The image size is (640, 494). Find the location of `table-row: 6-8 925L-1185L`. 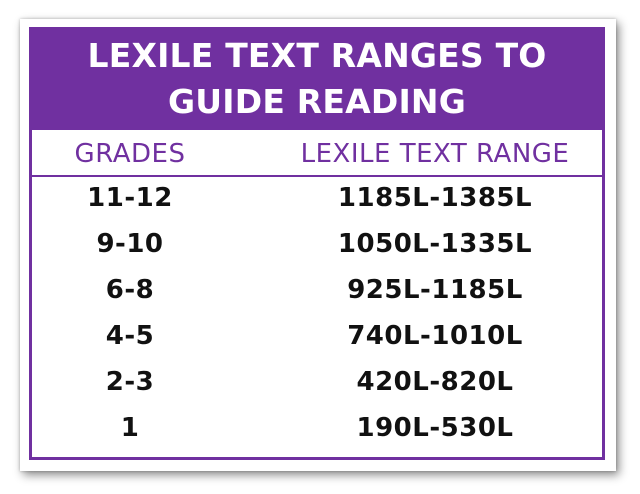

table-row: 6-8 925L-1185L is located at coordinates (317, 292).